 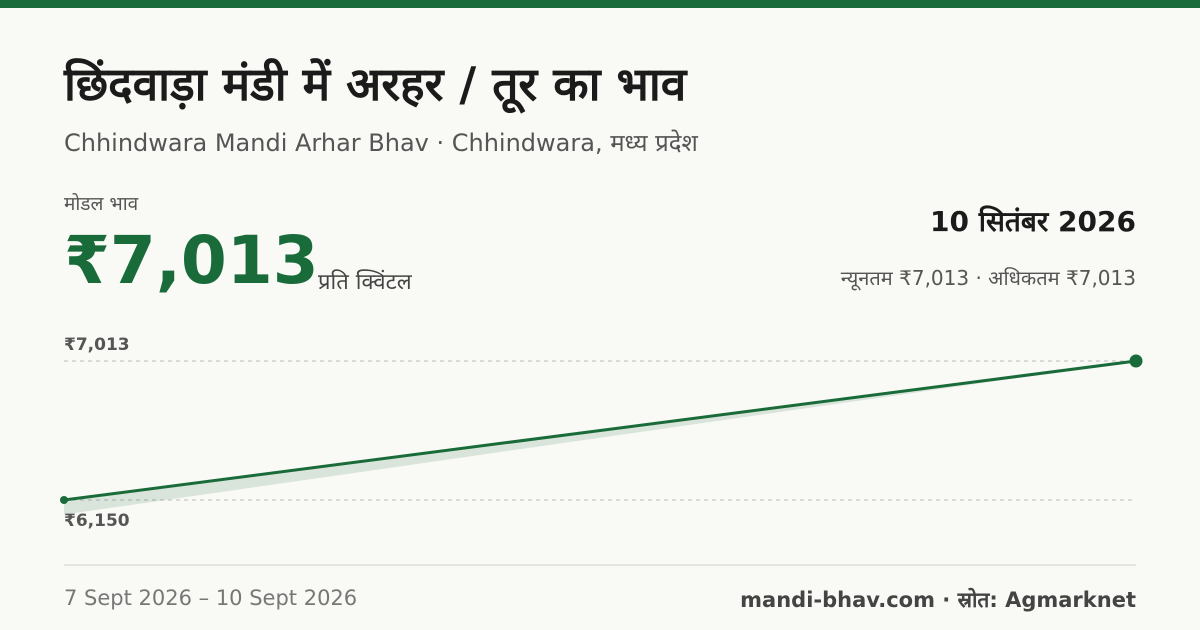 I want to click on price-unit: प्रति क्विंटल, so click(x=365, y=282).